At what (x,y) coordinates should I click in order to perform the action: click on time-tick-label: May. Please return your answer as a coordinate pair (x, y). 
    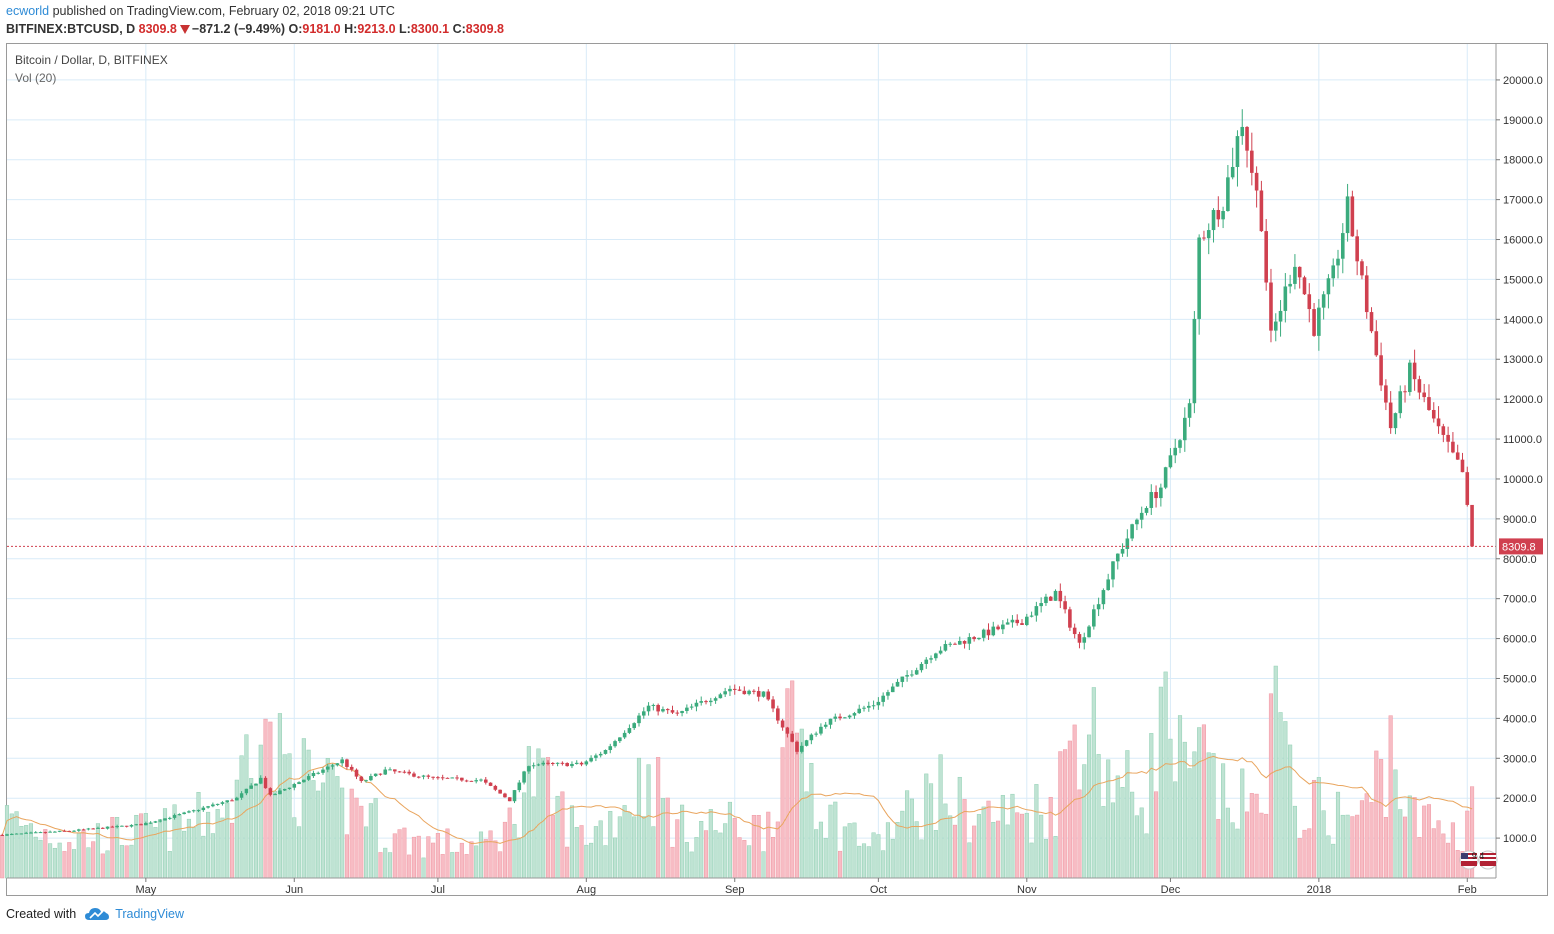
    Looking at the image, I should click on (145, 890).